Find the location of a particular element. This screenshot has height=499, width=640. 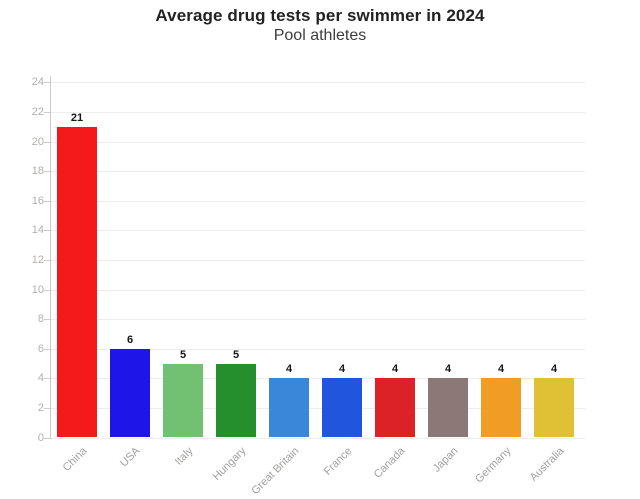

category-label-japan: Japan is located at coordinates (445, 459).